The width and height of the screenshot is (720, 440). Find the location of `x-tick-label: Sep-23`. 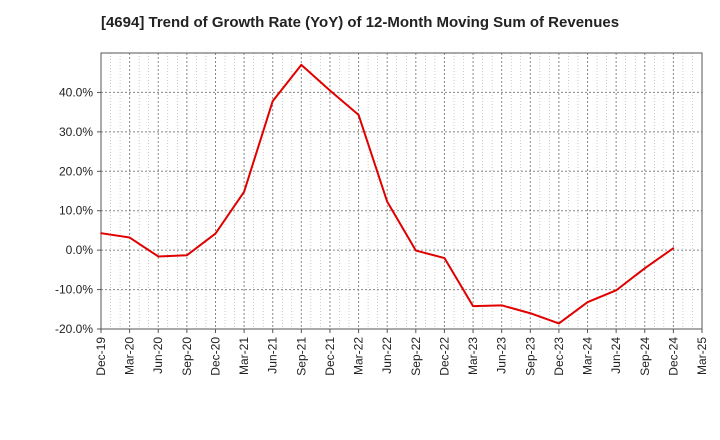

x-tick-label: Sep-23 is located at coordinates (530, 356).